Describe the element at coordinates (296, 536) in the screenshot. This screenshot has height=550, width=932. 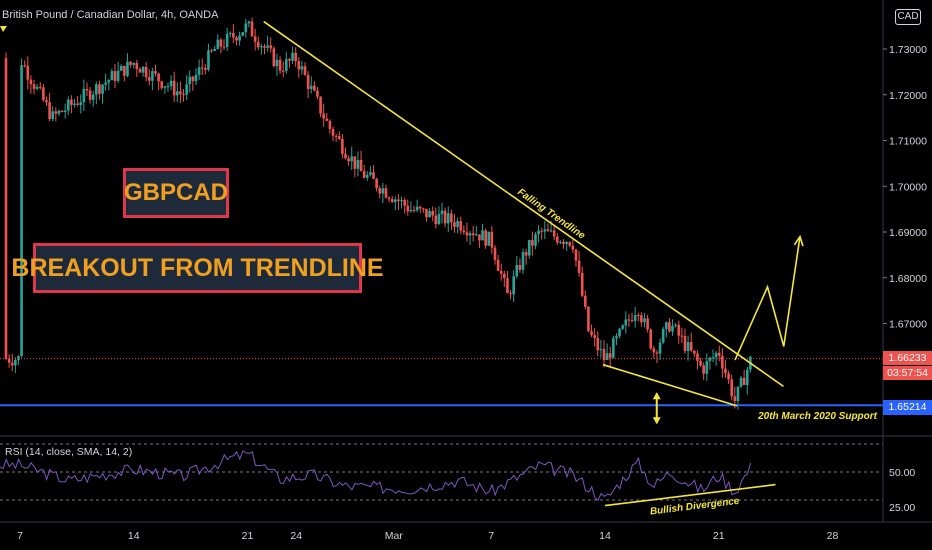
I see `time-tick-label: 24` at that location.